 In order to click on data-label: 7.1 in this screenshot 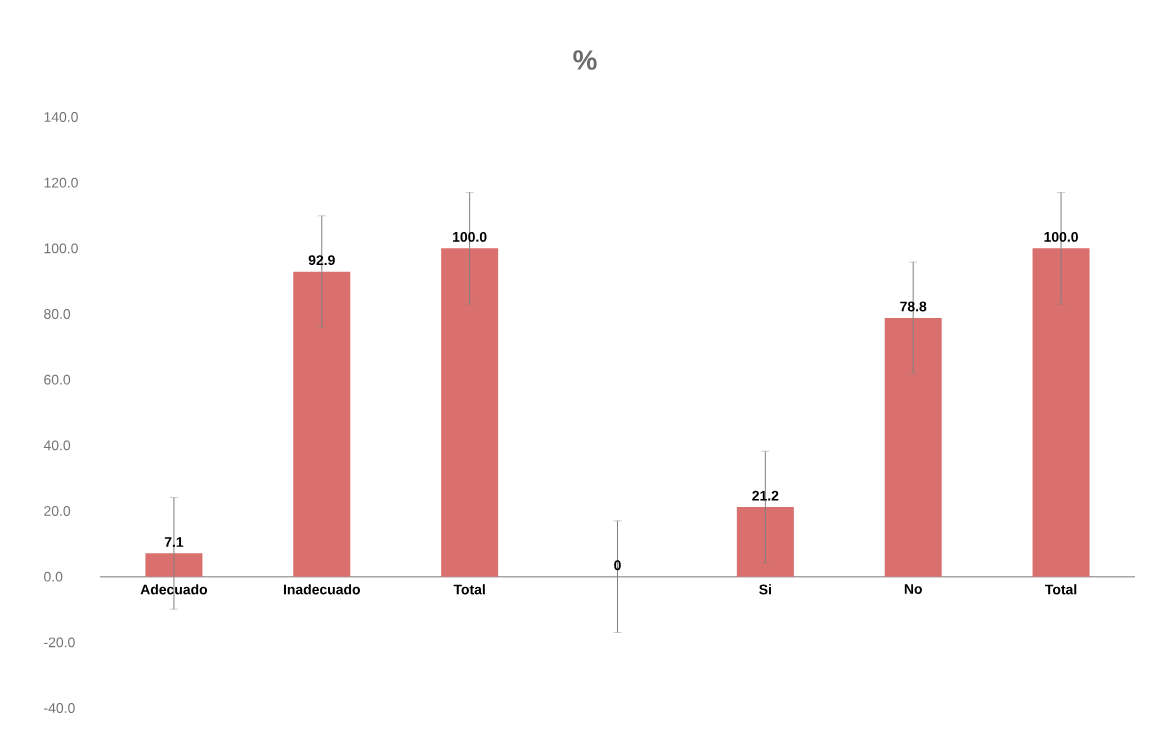, I will do `click(174, 542)`.